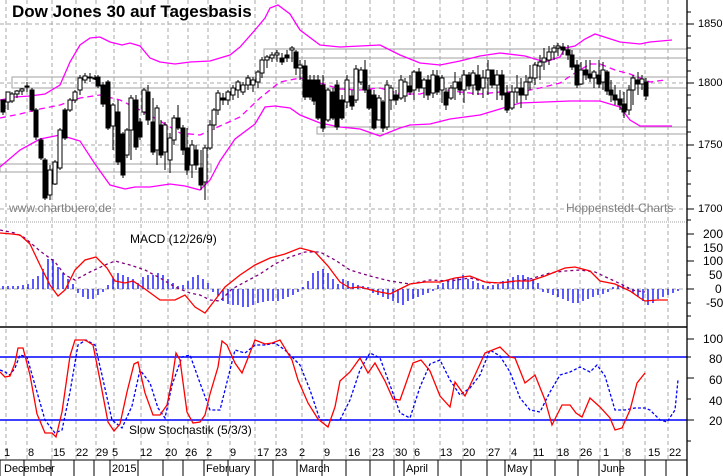 The image size is (723, 476). What do you see at coordinates (417, 469) in the screenshot?
I see `x-month-label: April` at bounding box center [417, 469].